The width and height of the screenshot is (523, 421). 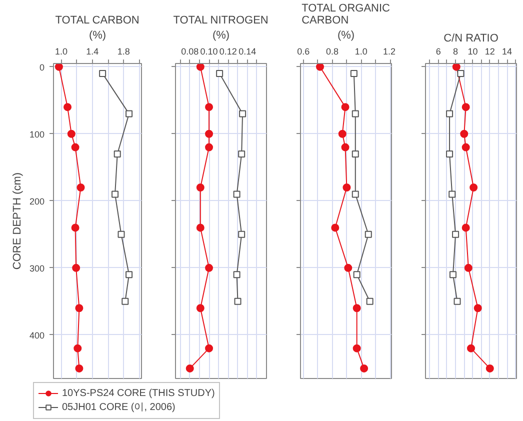 What do you see at coordinates (247, 51) in the screenshot?
I see `x-tick-label: 0.14` at bounding box center [247, 51].